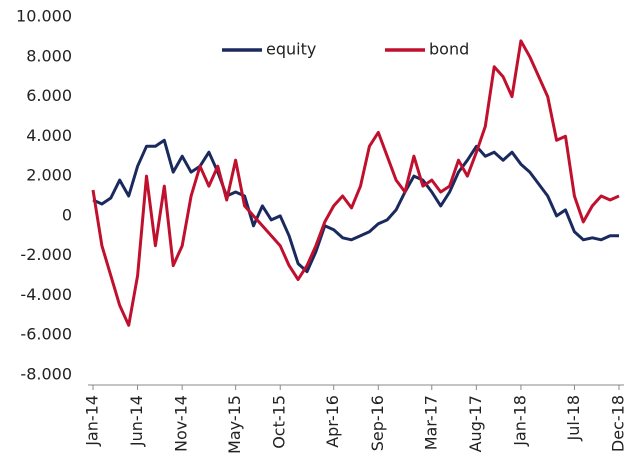 This screenshot has height=463, width=625. Describe the element at coordinates (49, 95) in the screenshot. I see `y-tick-label: 6.000` at that location.